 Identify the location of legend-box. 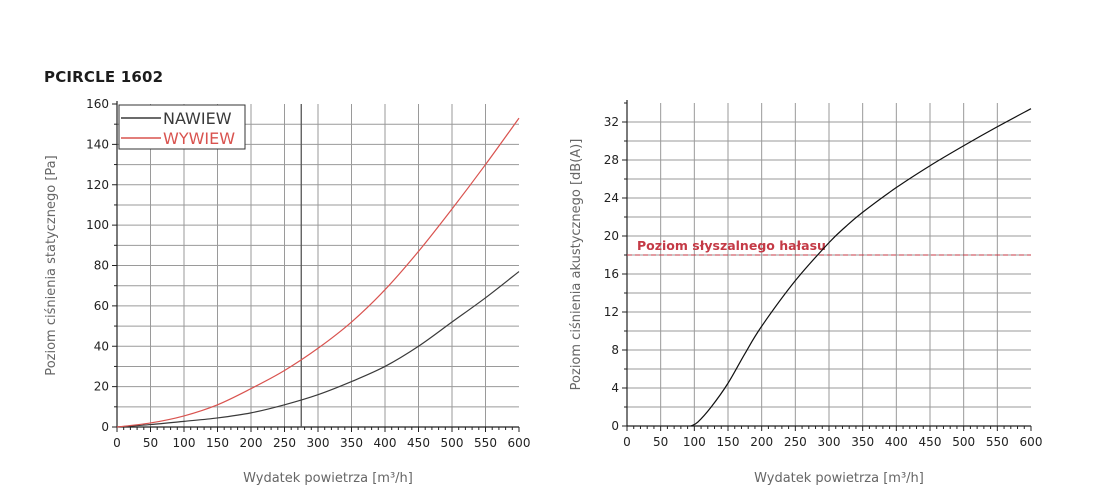
(182, 127).